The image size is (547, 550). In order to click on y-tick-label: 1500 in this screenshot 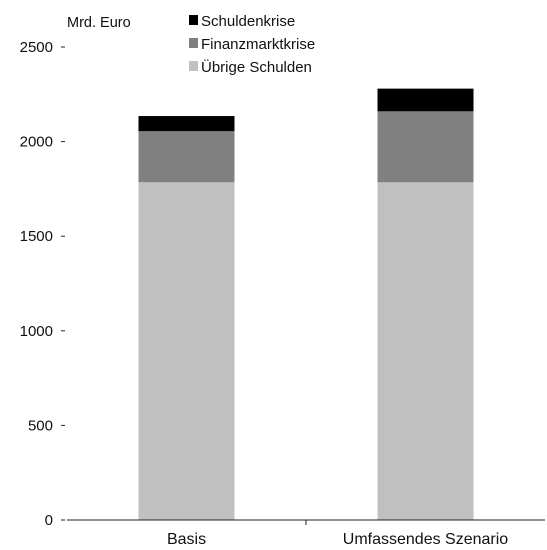, I will do `click(36, 236)`.